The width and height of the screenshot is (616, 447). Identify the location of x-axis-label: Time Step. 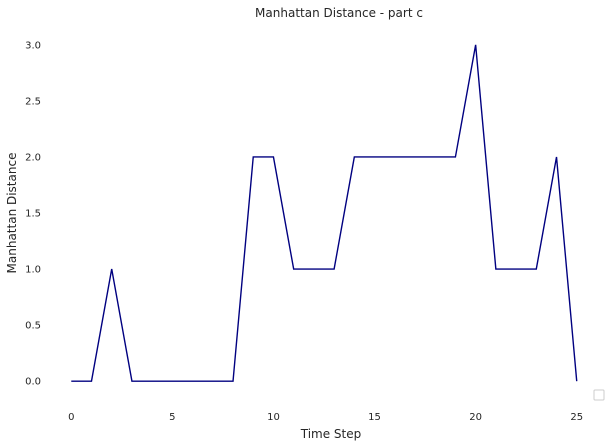
(331, 434).